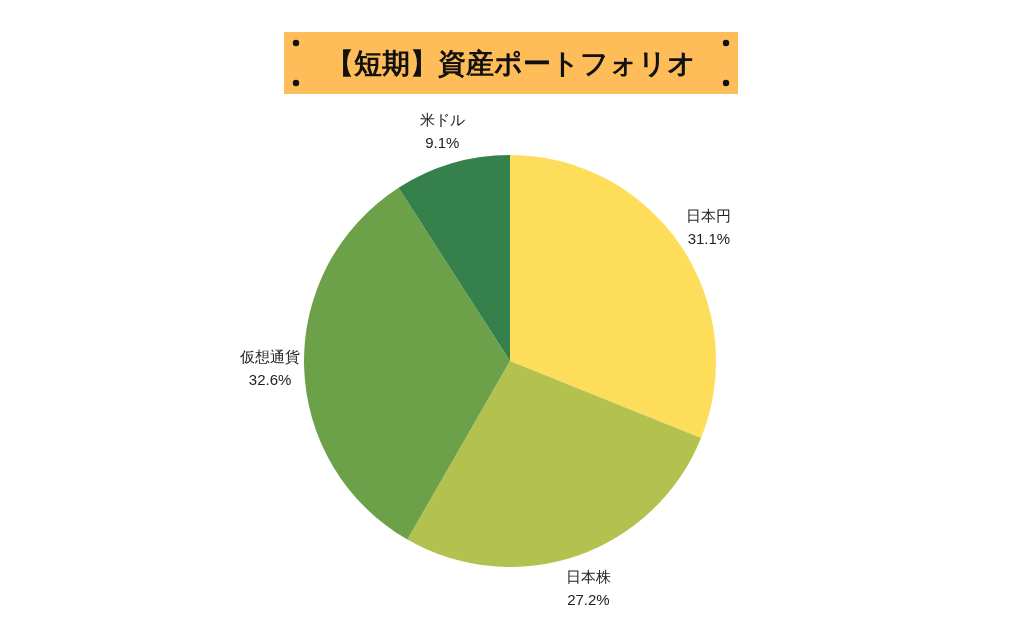 The width and height of the screenshot is (1024, 630). I want to click on slice-label: 仮想通貨, so click(270, 356).